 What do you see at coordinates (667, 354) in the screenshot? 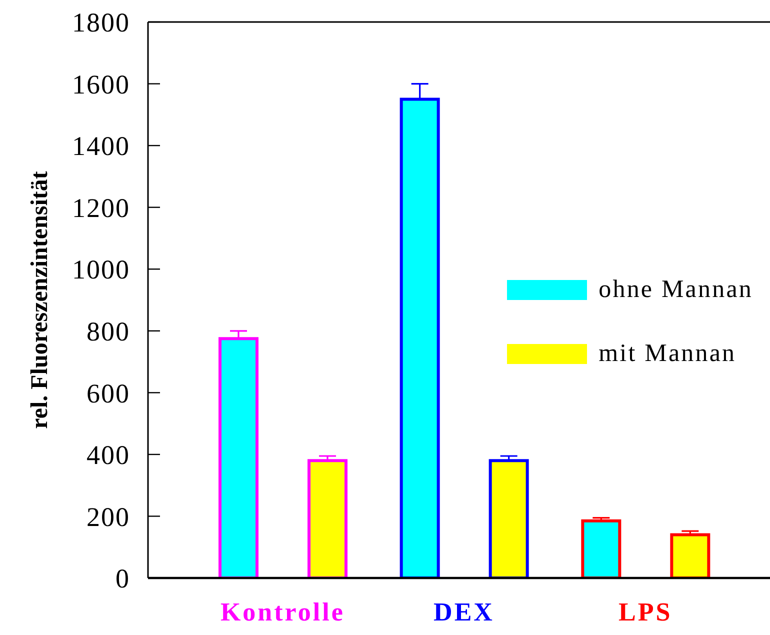
I see `legend-label: mit Mannan` at bounding box center [667, 354].